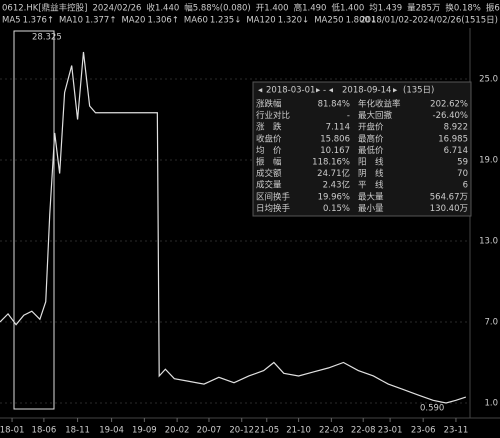  What do you see at coordinates (196, 21) in the screenshot?
I see `ma-label: MA60` at bounding box center [196, 21].